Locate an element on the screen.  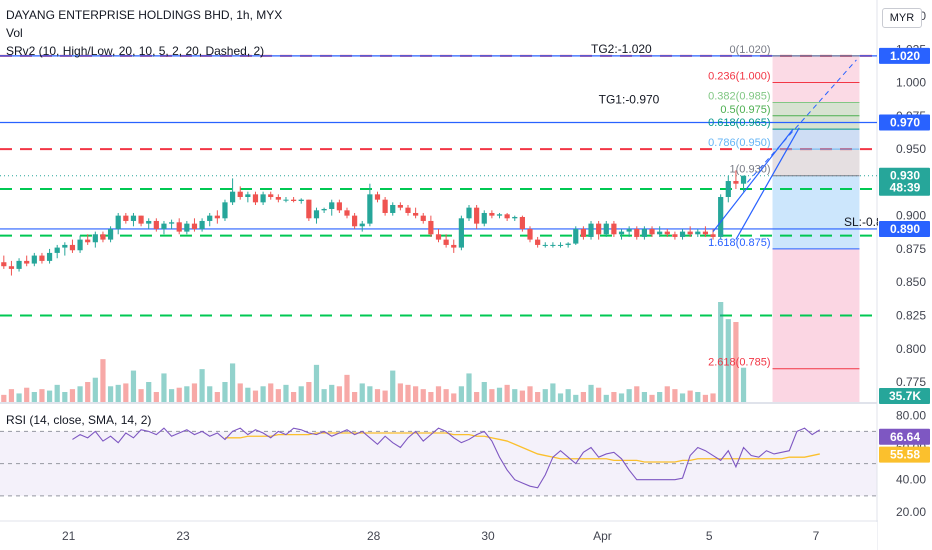
price-tick-label: 0.825 is located at coordinates (911, 315).